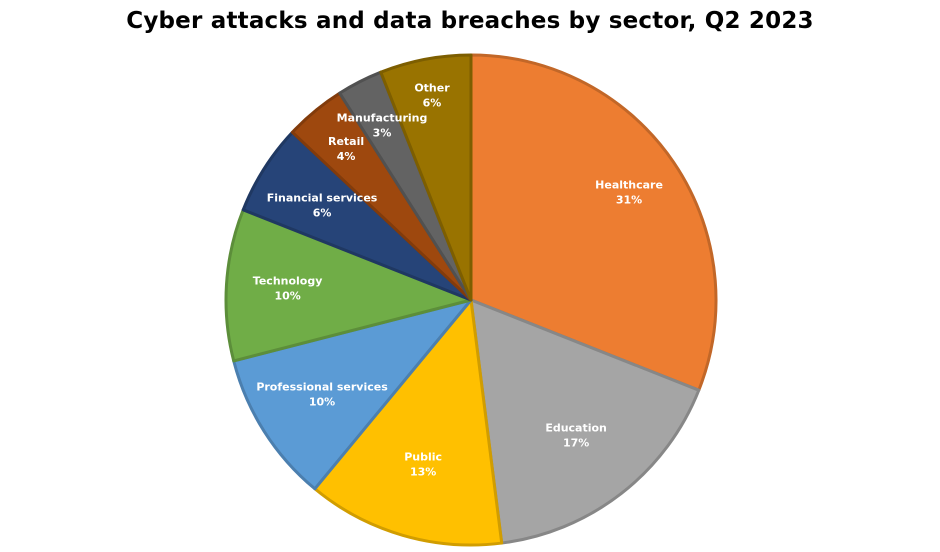 The width and height of the screenshot is (940, 552). Describe the element at coordinates (432, 95) in the screenshot. I see `data-label-other: Other 6%` at that location.